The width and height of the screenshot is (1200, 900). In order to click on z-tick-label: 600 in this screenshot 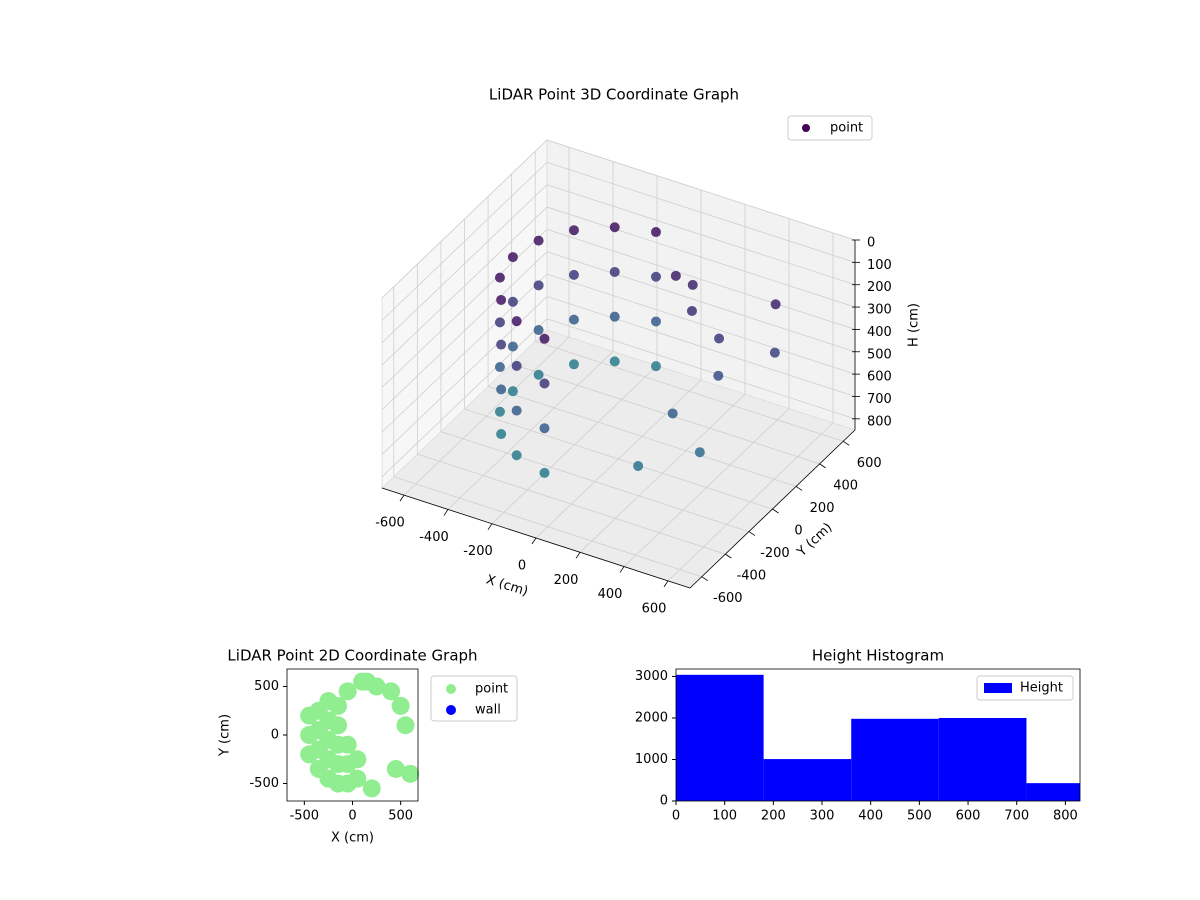, I will do `click(879, 377)`.